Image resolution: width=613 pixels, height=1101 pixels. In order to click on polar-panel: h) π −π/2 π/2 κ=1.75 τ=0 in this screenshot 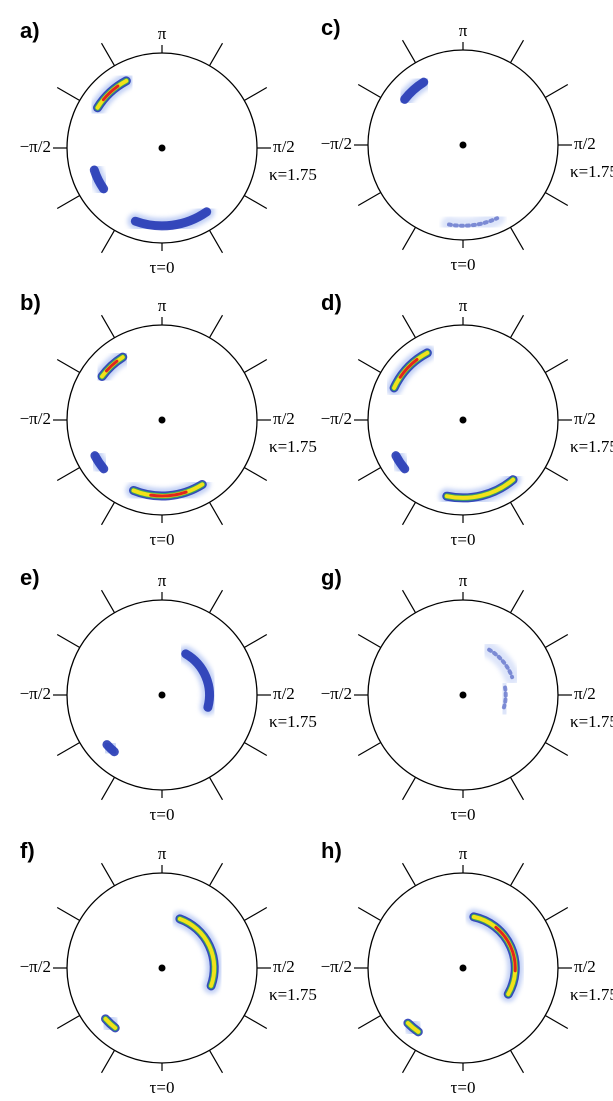, I will do `click(467, 967)`.